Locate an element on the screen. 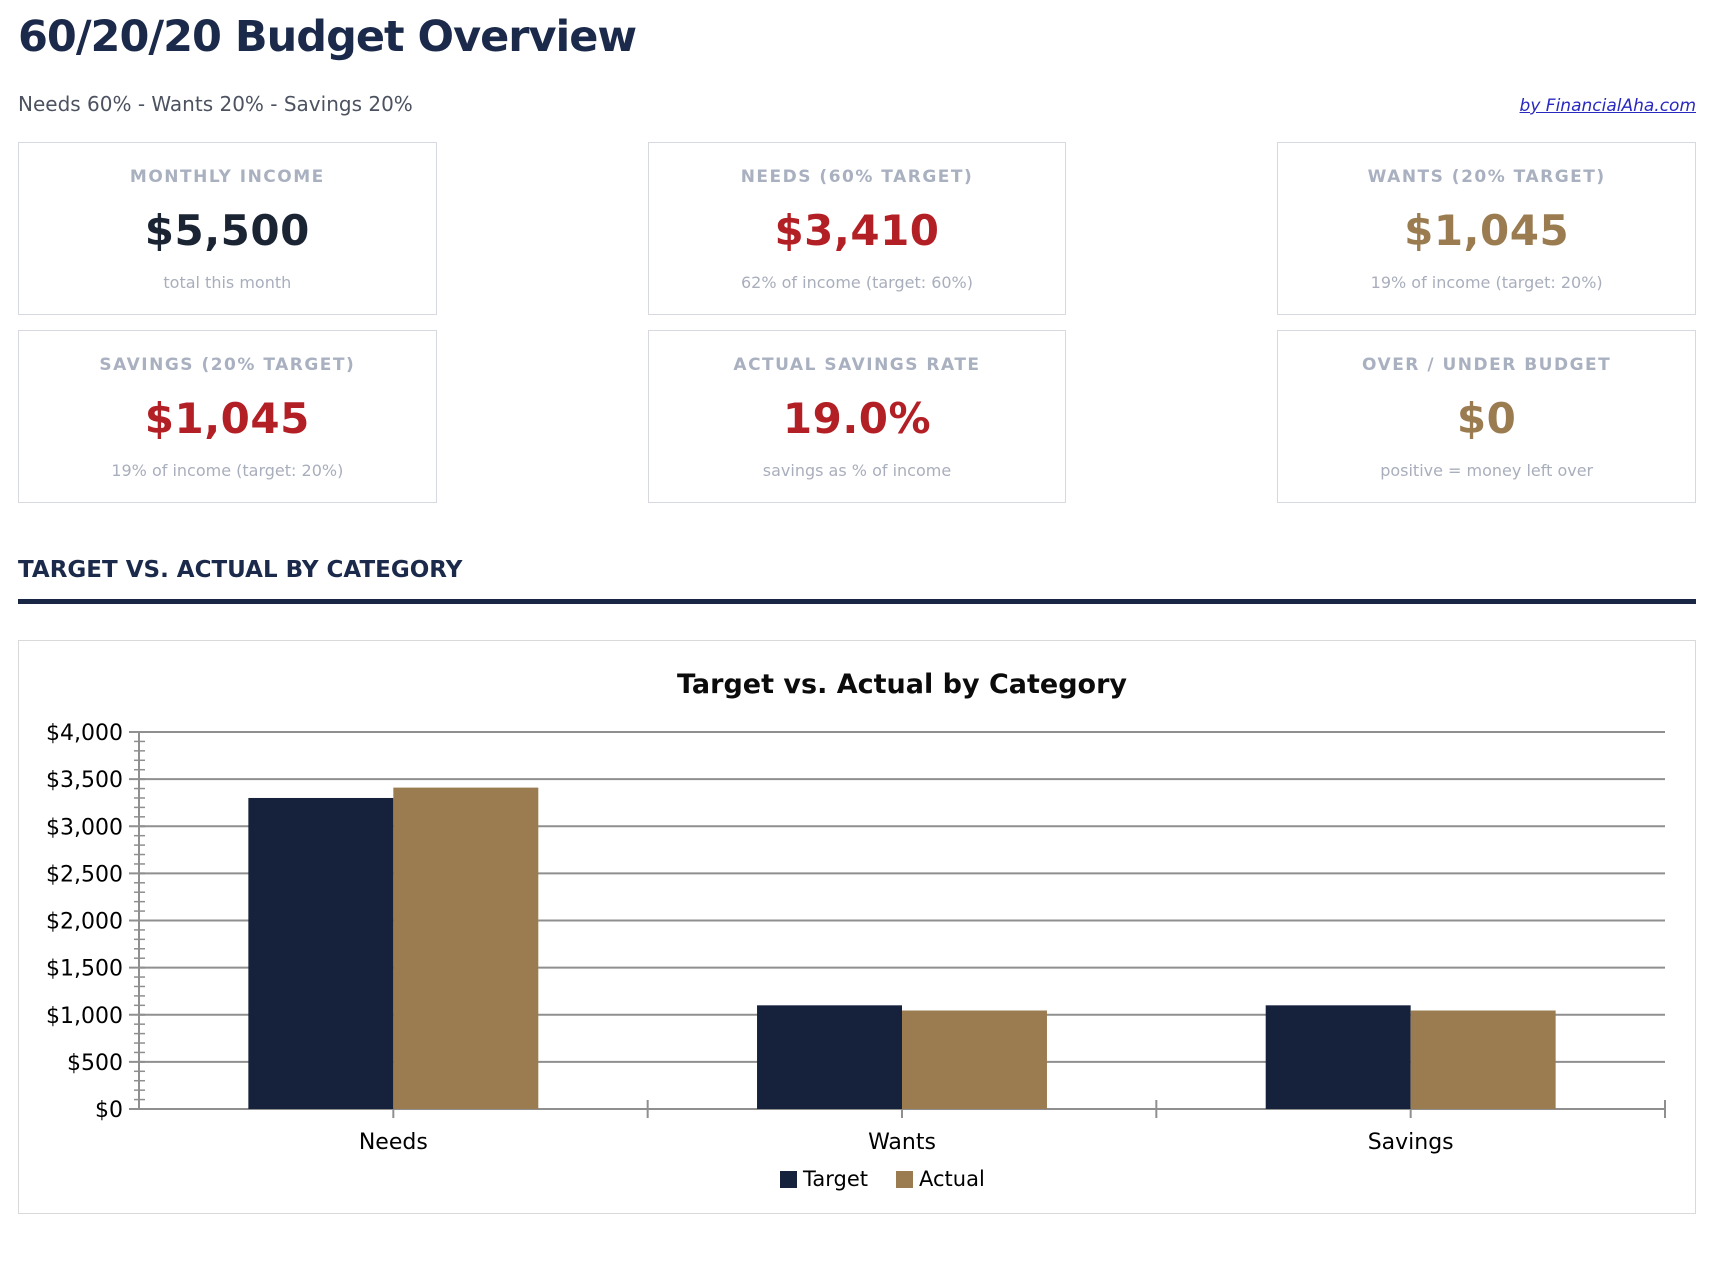 The height and width of the screenshot is (1273, 1714). y-tick-label: $3,500 is located at coordinates (84, 780).